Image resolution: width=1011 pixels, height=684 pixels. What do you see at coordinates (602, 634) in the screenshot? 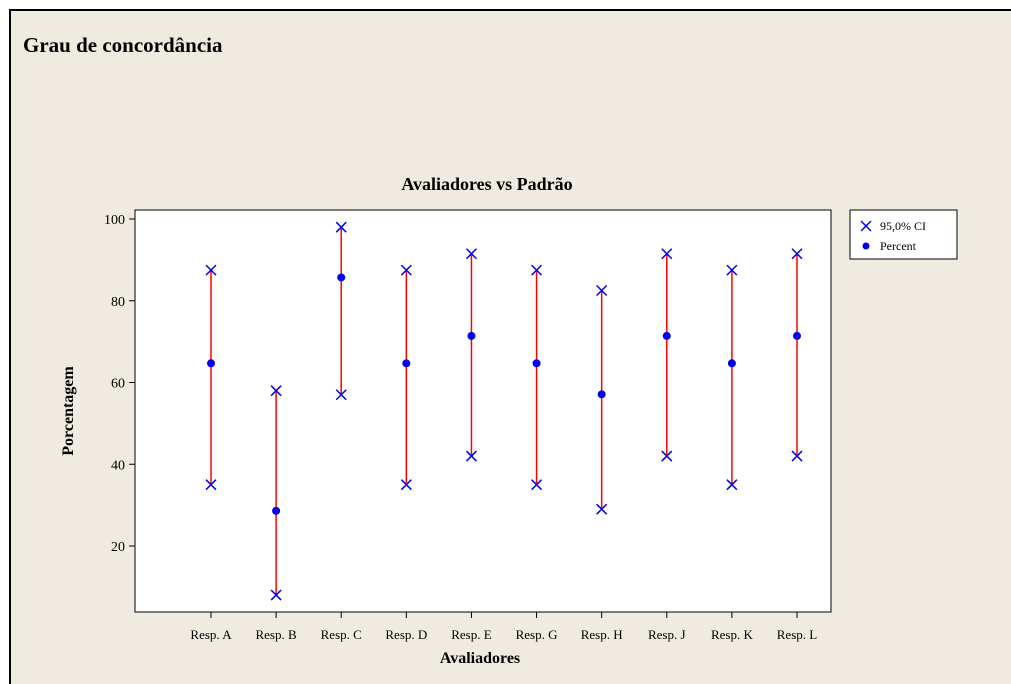
I see `x-tick-label: Resp. H` at bounding box center [602, 634].